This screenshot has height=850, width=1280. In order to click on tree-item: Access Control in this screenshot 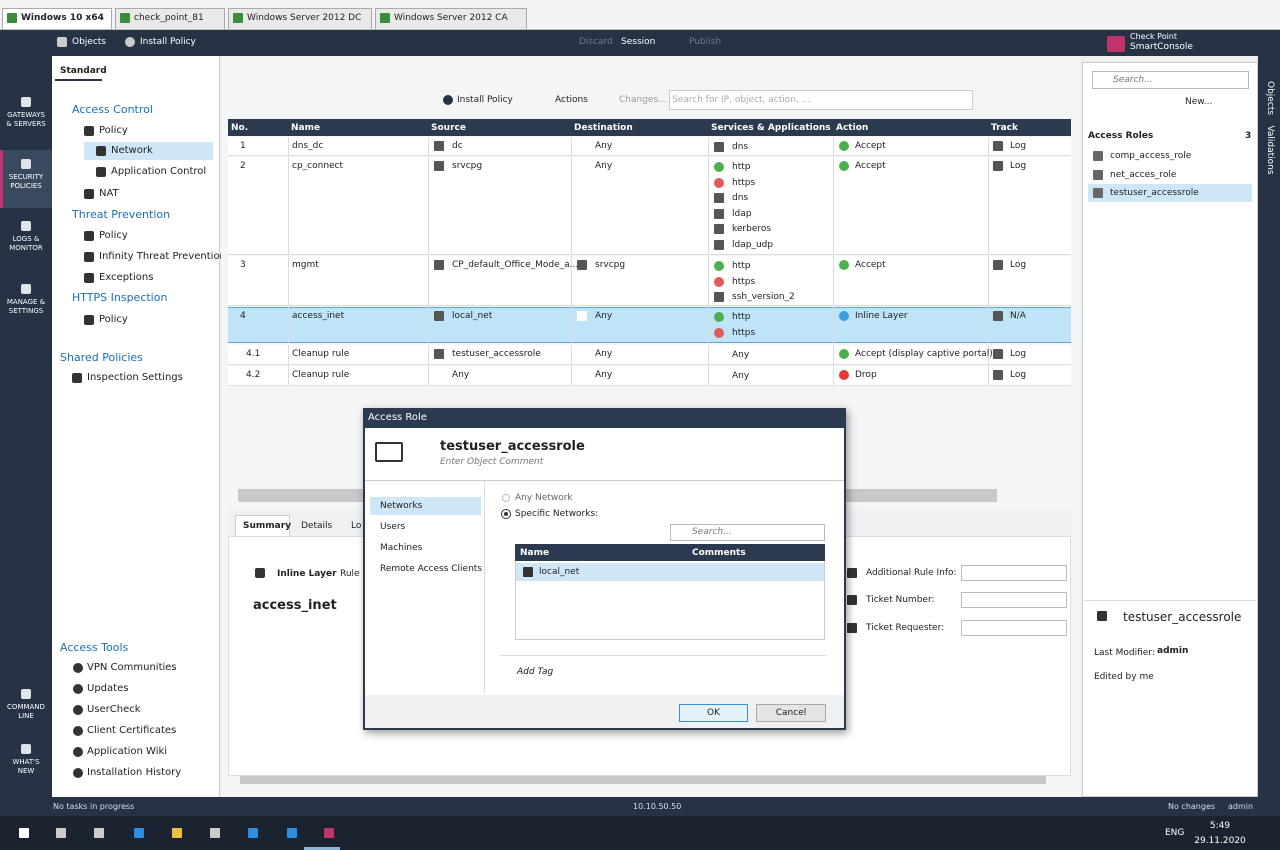, I will do `click(112, 109)`.